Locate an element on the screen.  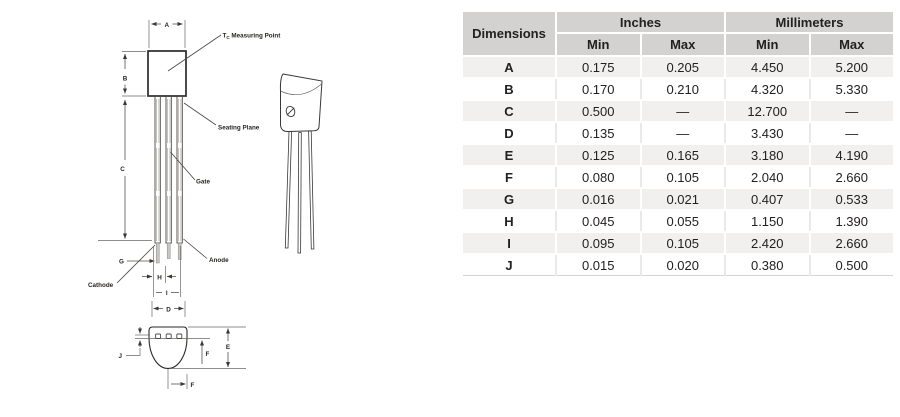
seating-plane-label: Seating Plane is located at coordinates (239, 128).